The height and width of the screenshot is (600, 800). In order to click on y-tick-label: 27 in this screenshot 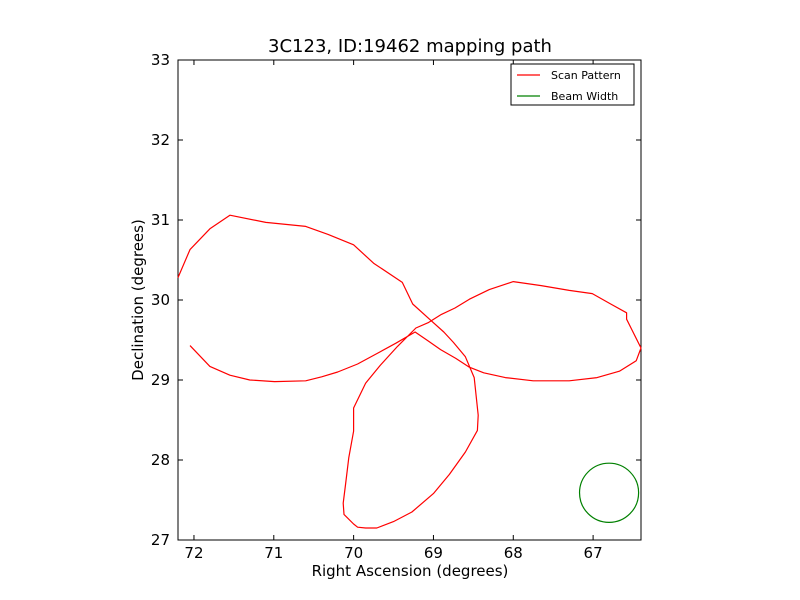, I will do `click(160, 540)`.